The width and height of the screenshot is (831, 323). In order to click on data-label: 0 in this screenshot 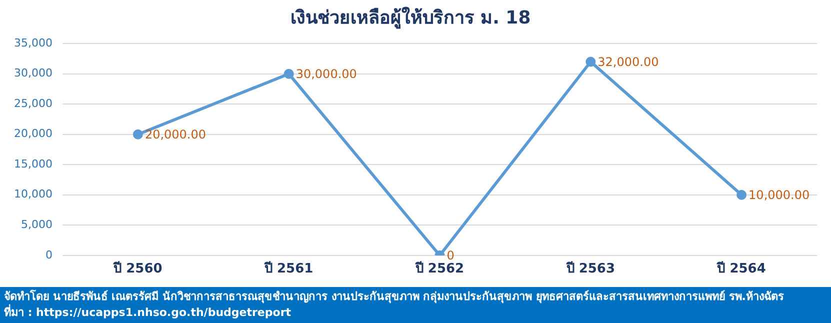, I will do `click(450, 255)`.